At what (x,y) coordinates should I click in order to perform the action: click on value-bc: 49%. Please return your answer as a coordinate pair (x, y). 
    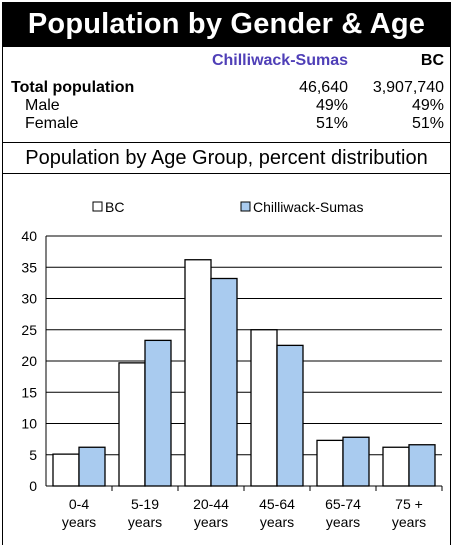
    Looking at the image, I should click on (427, 105).